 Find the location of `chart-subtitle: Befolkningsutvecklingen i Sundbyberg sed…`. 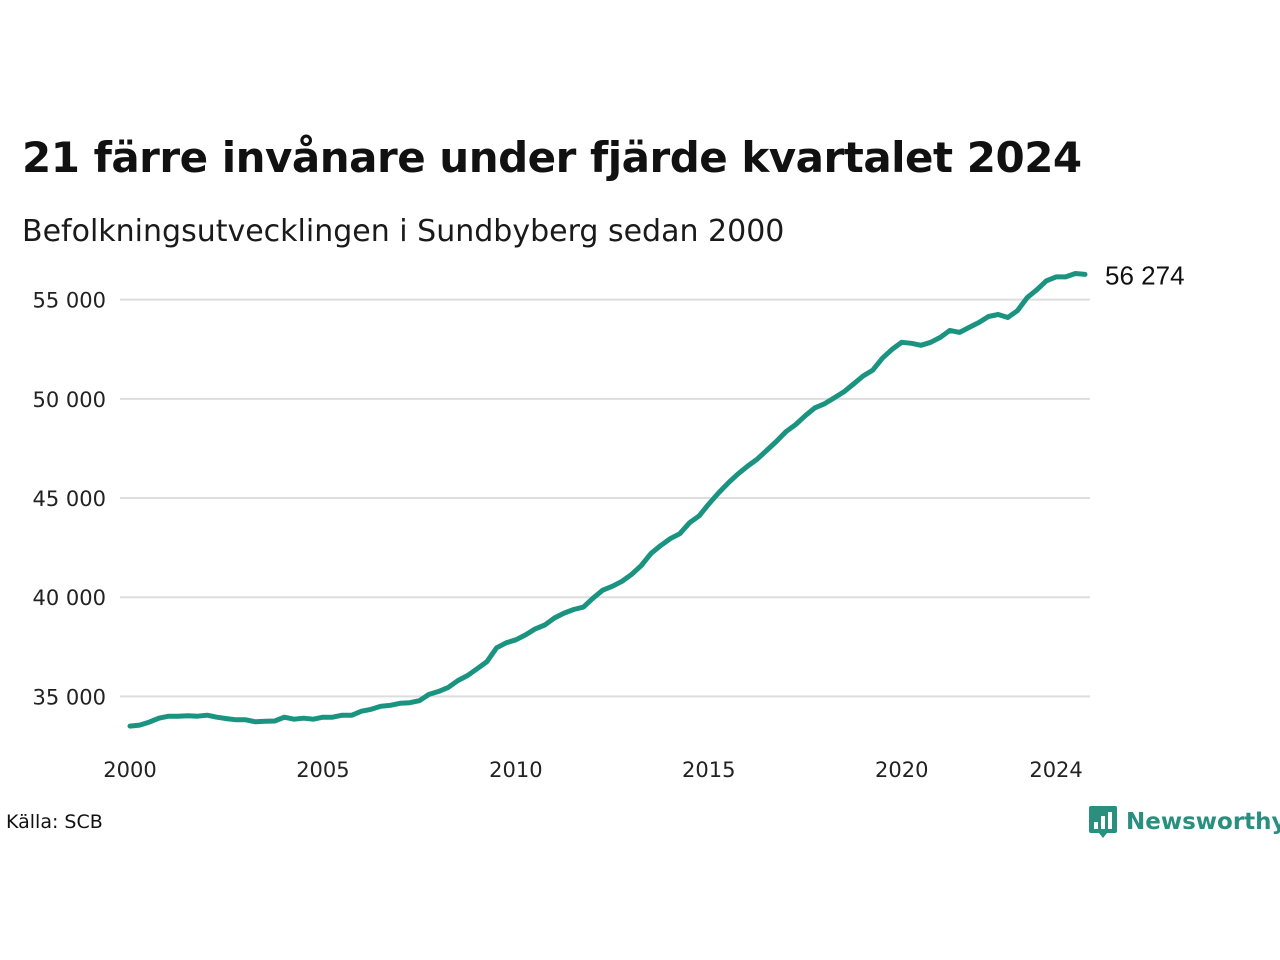

chart-subtitle: Befolkningsutvecklingen i Sundbyberg sed… is located at coordinates (403, 231).